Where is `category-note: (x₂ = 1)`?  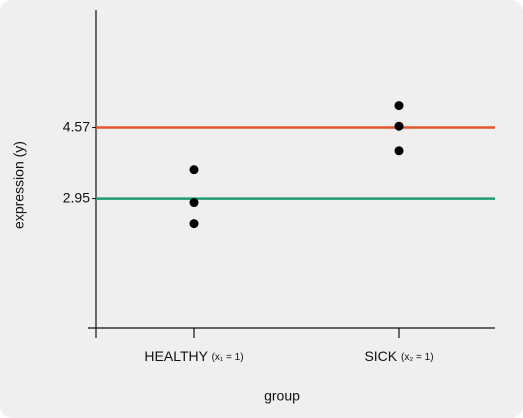
category-note: (x₂ = 1) is located at coordinates (417, 357).